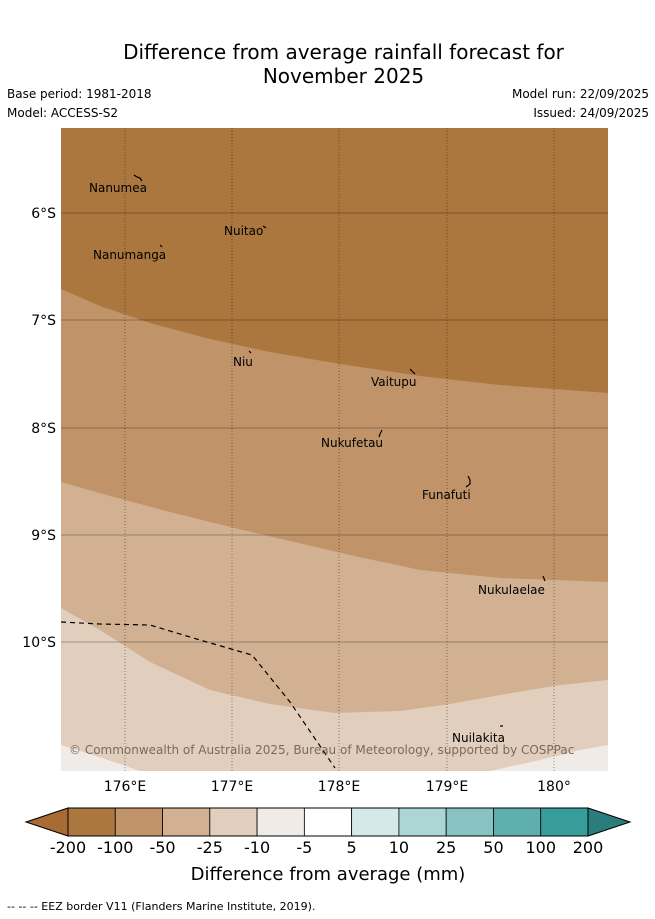  I want to click on colorbar-tick-label: -25, so click(210, 847).